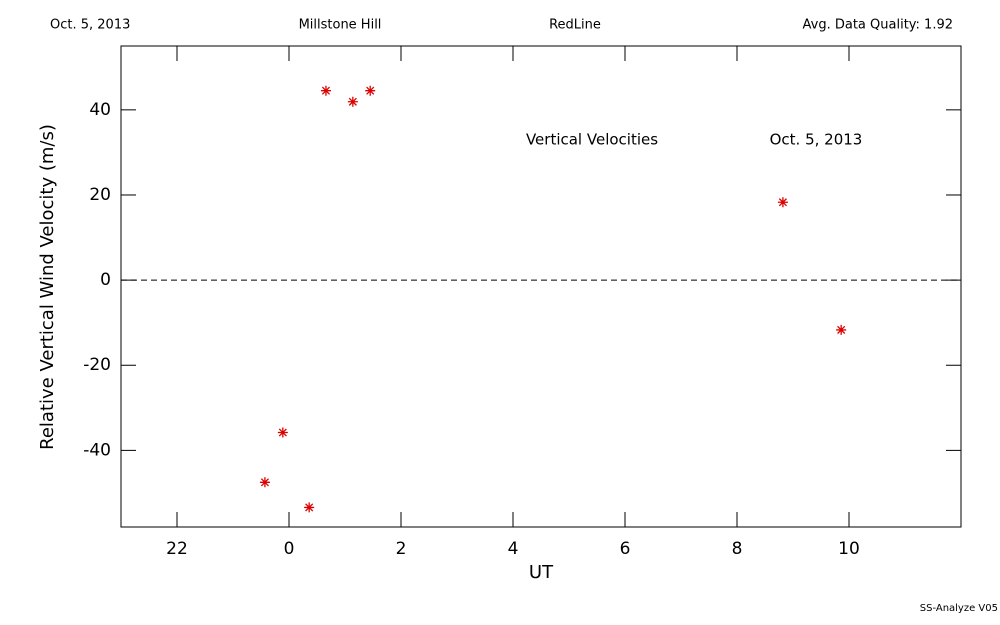 The width and height of the screenshot is (1000, 625). What do you see at coordinates (401, 549) in the screenshot?
I see `x-tick-label: 2` at bounding box center [401, 549].